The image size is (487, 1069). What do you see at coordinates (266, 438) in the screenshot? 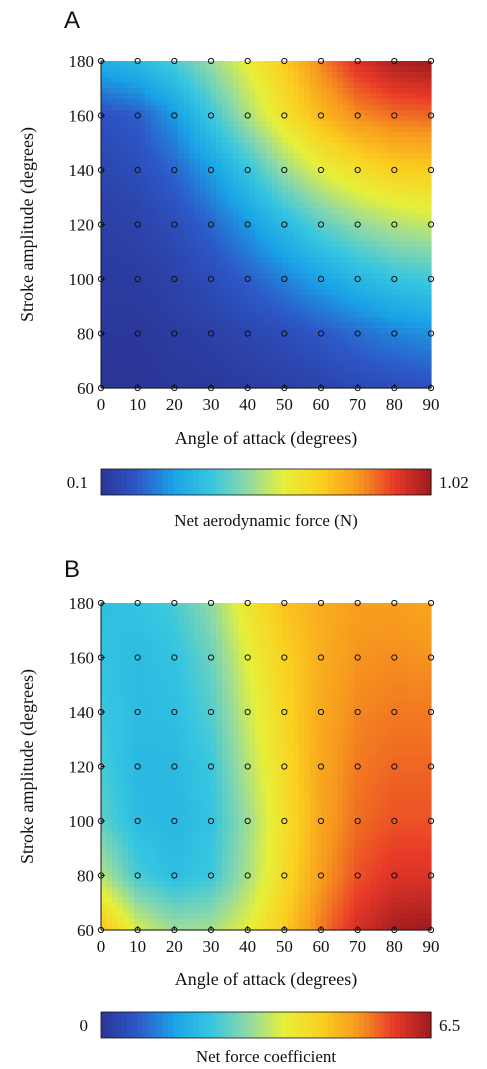
I see `x-axis-title: Angle of attack (degrees)` at bounding box center [266, 438].